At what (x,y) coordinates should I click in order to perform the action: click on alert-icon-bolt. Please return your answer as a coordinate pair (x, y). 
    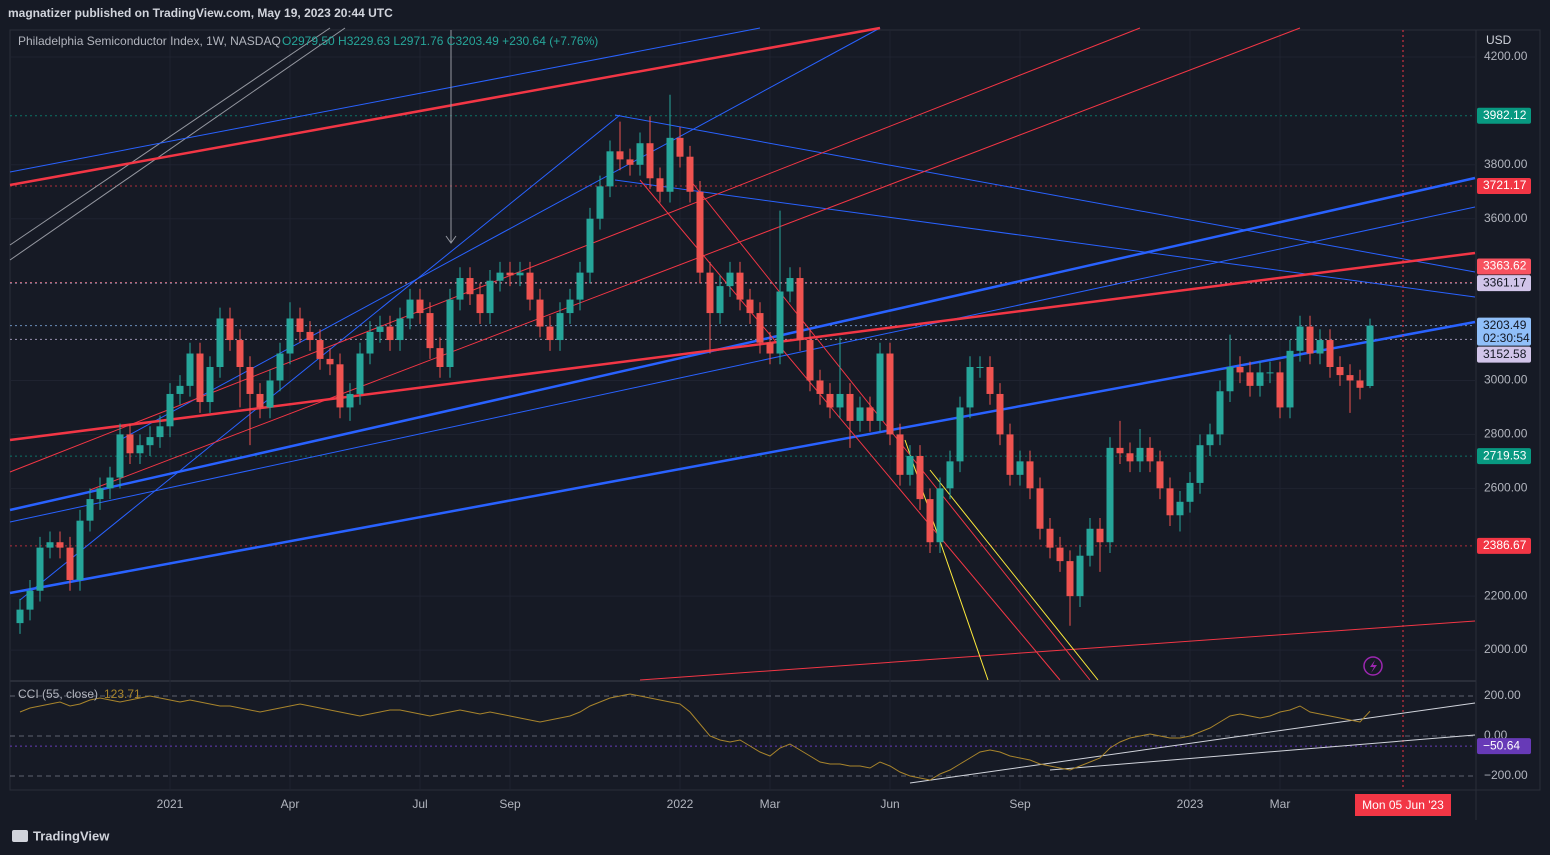
    Looking at the image, I should click on (1373, 666).